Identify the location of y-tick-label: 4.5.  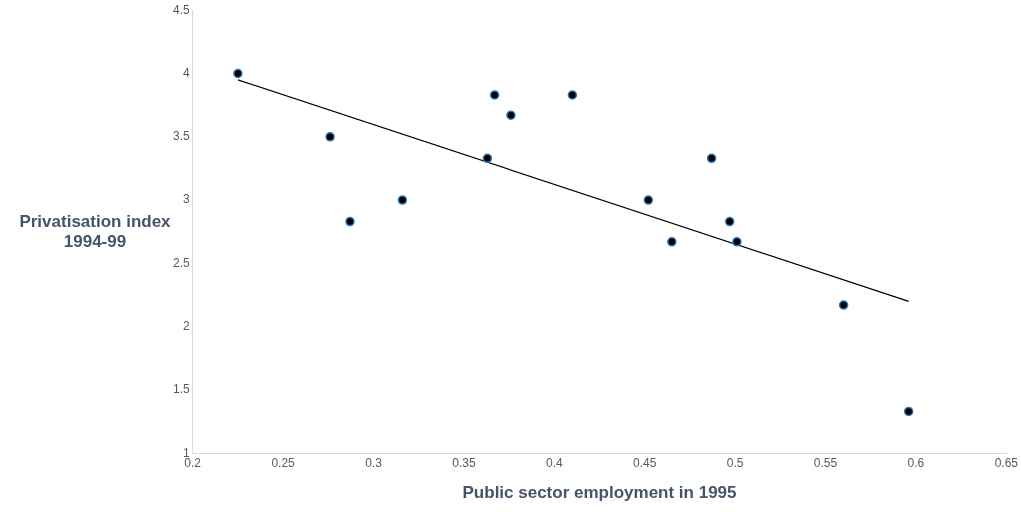
(181, 9).